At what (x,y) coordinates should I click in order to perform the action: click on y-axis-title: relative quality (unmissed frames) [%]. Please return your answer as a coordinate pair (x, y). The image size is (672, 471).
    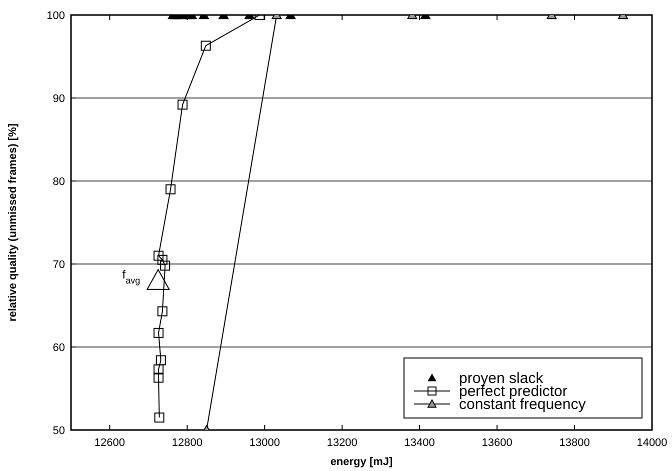
    Looking at the image, I should click on (13, 222).